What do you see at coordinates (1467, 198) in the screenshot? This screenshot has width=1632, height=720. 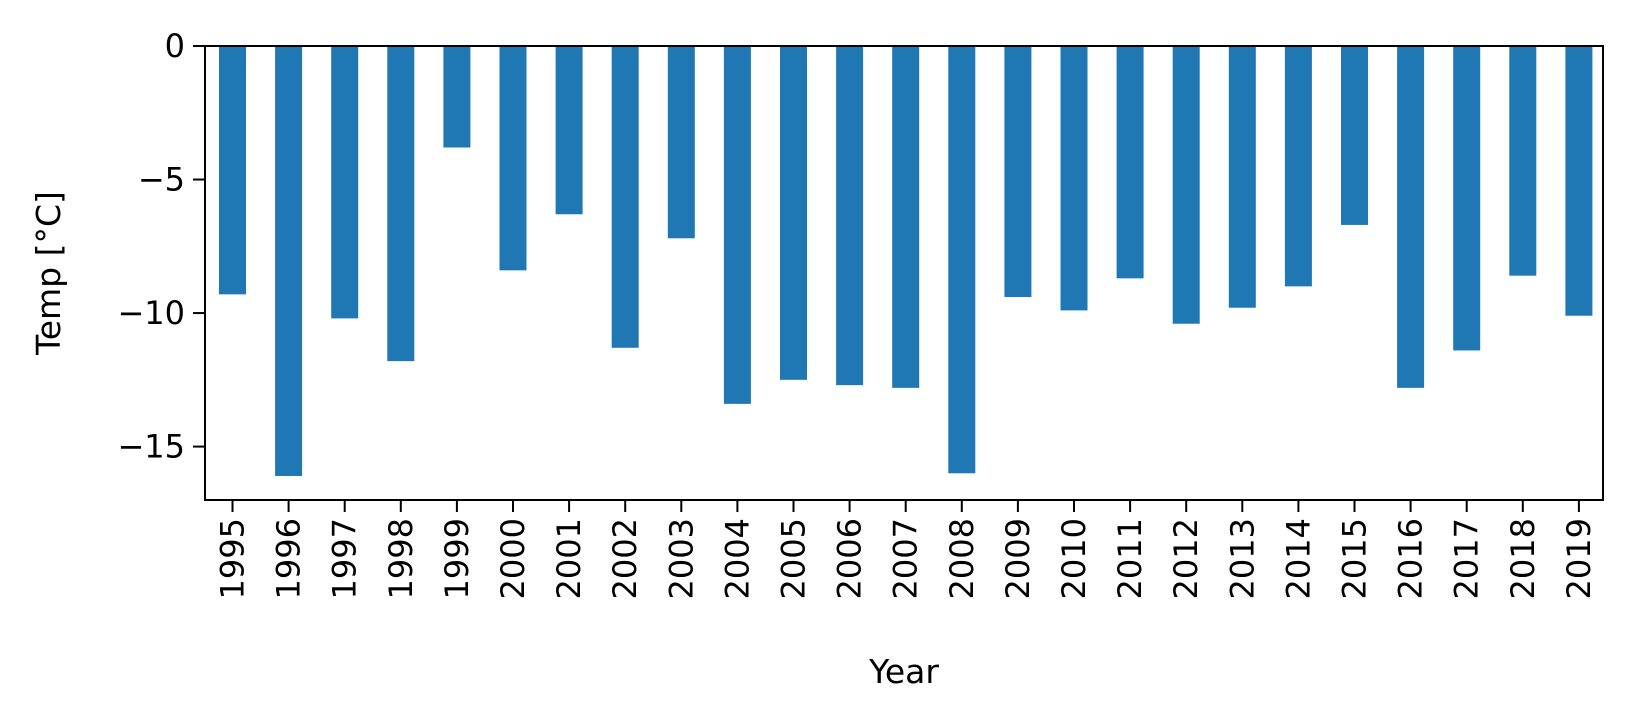 I see `bar-2017` at bounding box center [1467, 198].